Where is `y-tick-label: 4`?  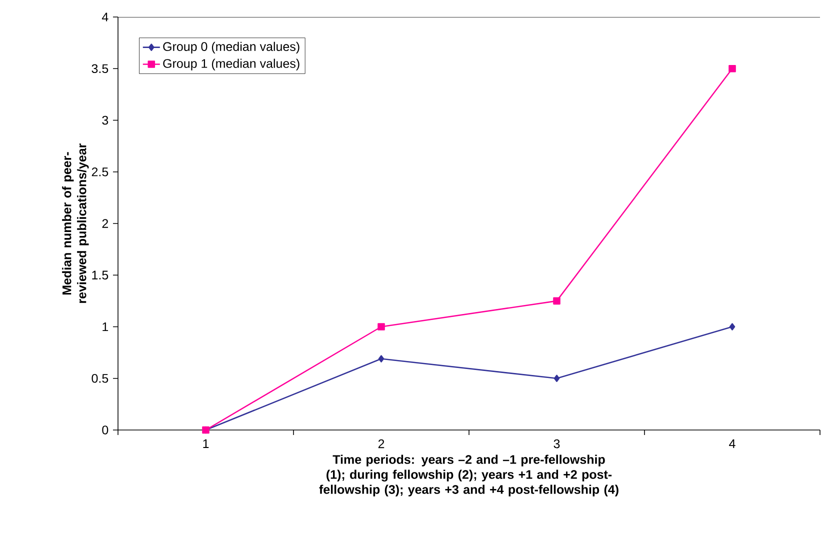
y-tick-label: 4 is located at coordinates (105, 17).